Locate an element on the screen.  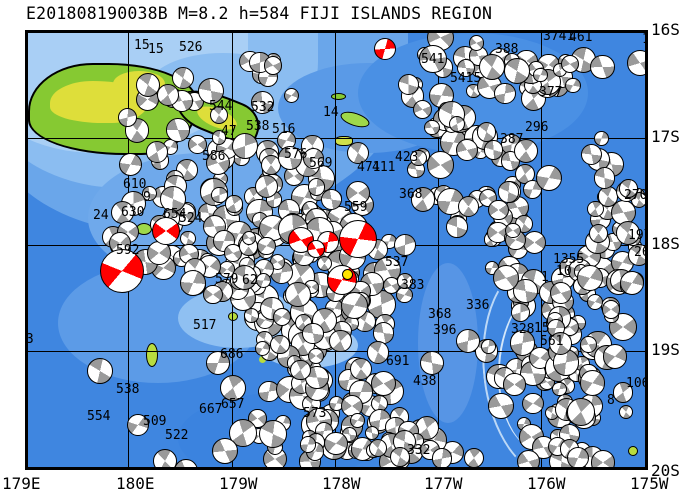
depth-label: 106 is located at coordinates (635, 383).